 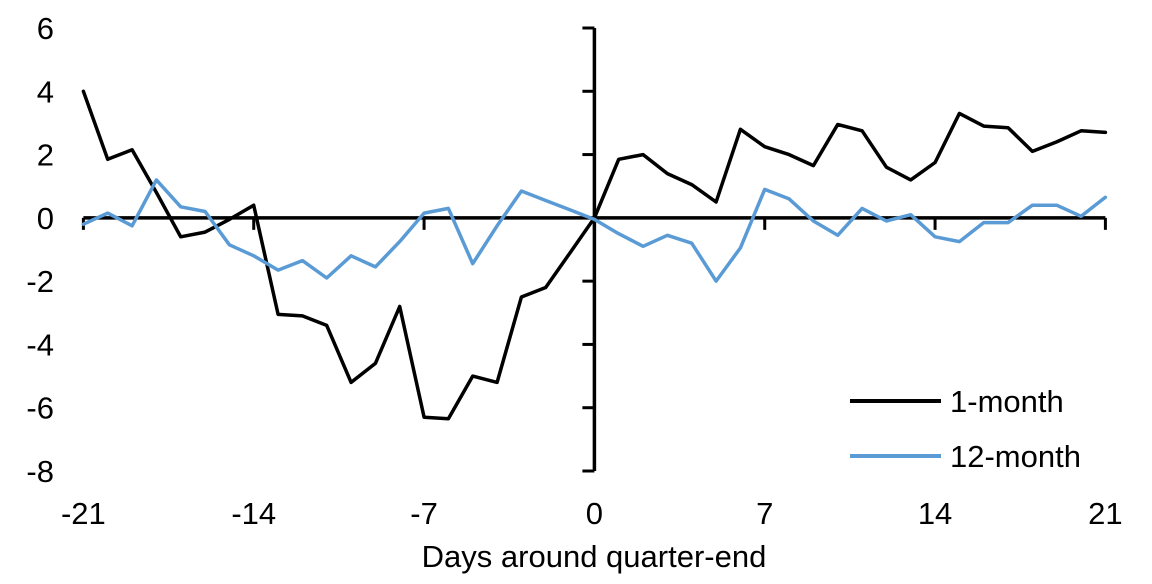 What do you see at coordinates (594, 513) in the screenshot?
I see `x-tick-label: 0` at bounding box center [594, 513].